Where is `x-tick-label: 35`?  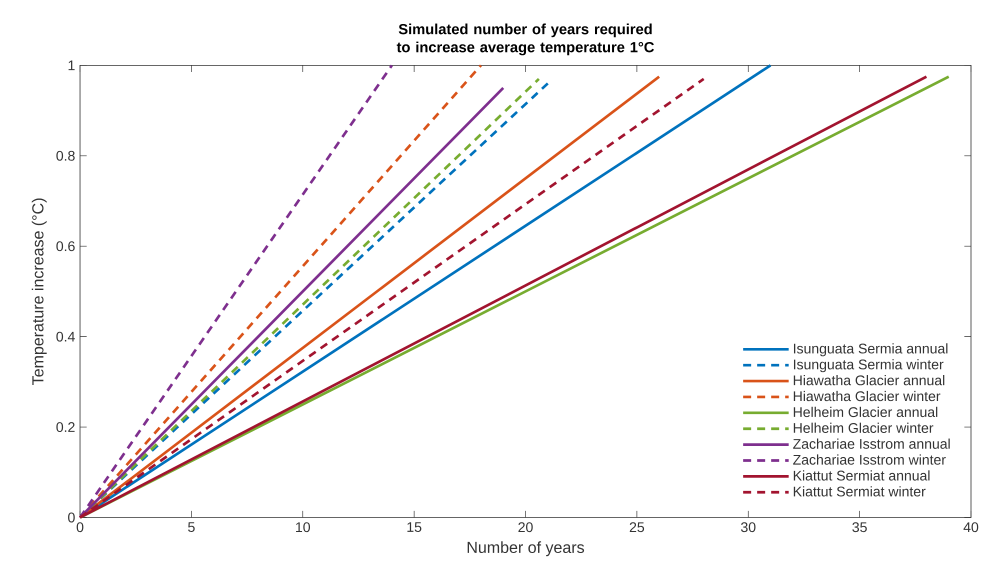
x-tick-label: 35 is located at coordinates (859, 527).